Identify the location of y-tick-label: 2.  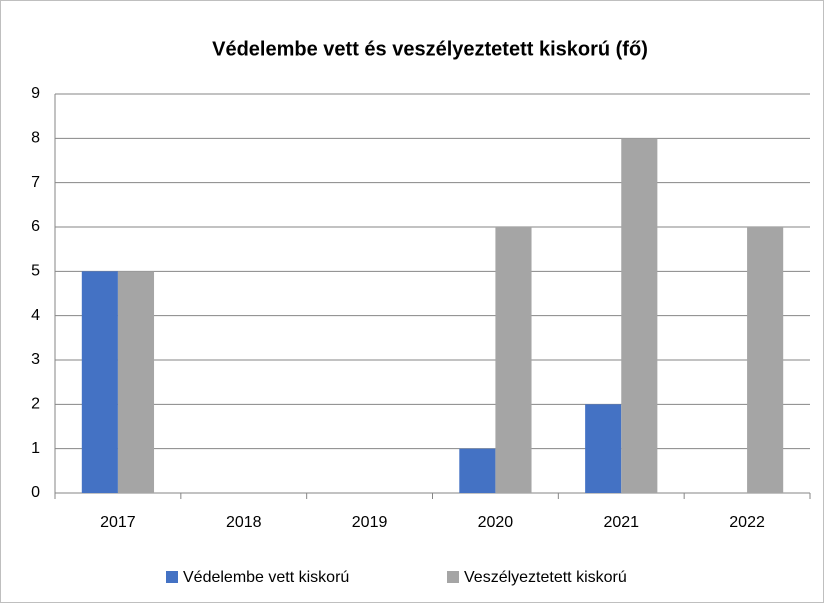
(35, 404).